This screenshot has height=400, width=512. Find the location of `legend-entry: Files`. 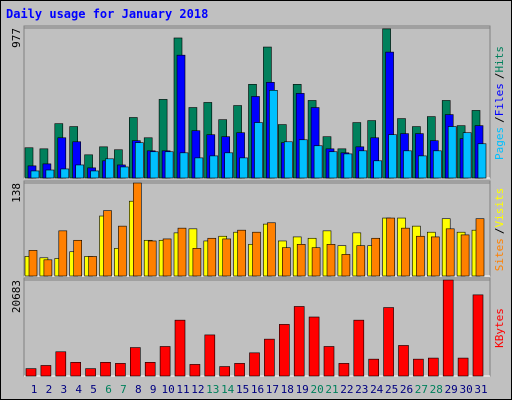

legend-entry: Files is located at coordinates (499, 99).